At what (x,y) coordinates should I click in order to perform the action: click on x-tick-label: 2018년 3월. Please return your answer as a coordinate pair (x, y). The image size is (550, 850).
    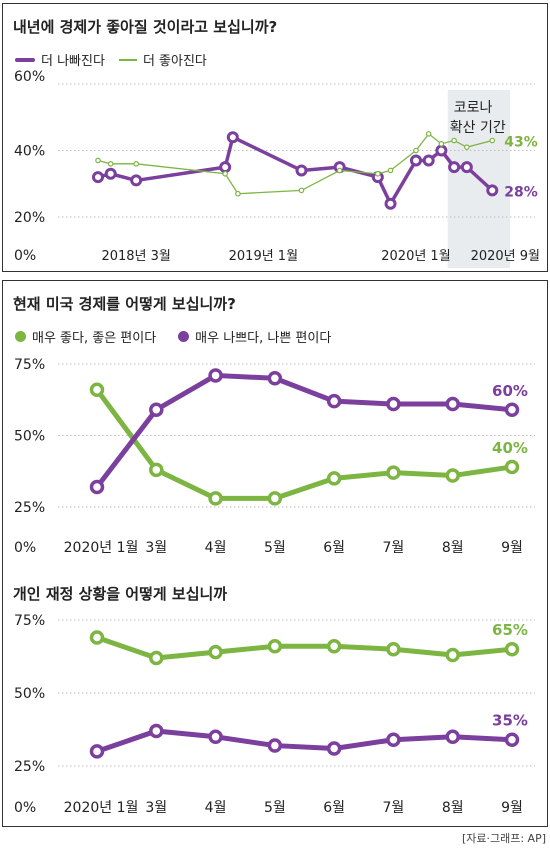
    Looking at the image, I should click on (135, 256).